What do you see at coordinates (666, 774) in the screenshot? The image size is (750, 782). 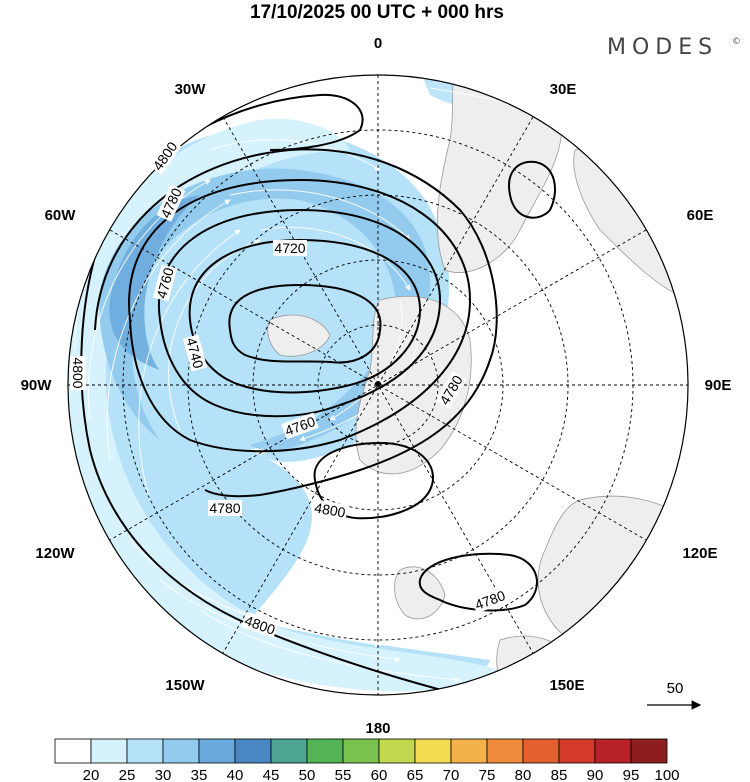 I see `colorbar-tick-label: 100` at bounding box center [666, 774].